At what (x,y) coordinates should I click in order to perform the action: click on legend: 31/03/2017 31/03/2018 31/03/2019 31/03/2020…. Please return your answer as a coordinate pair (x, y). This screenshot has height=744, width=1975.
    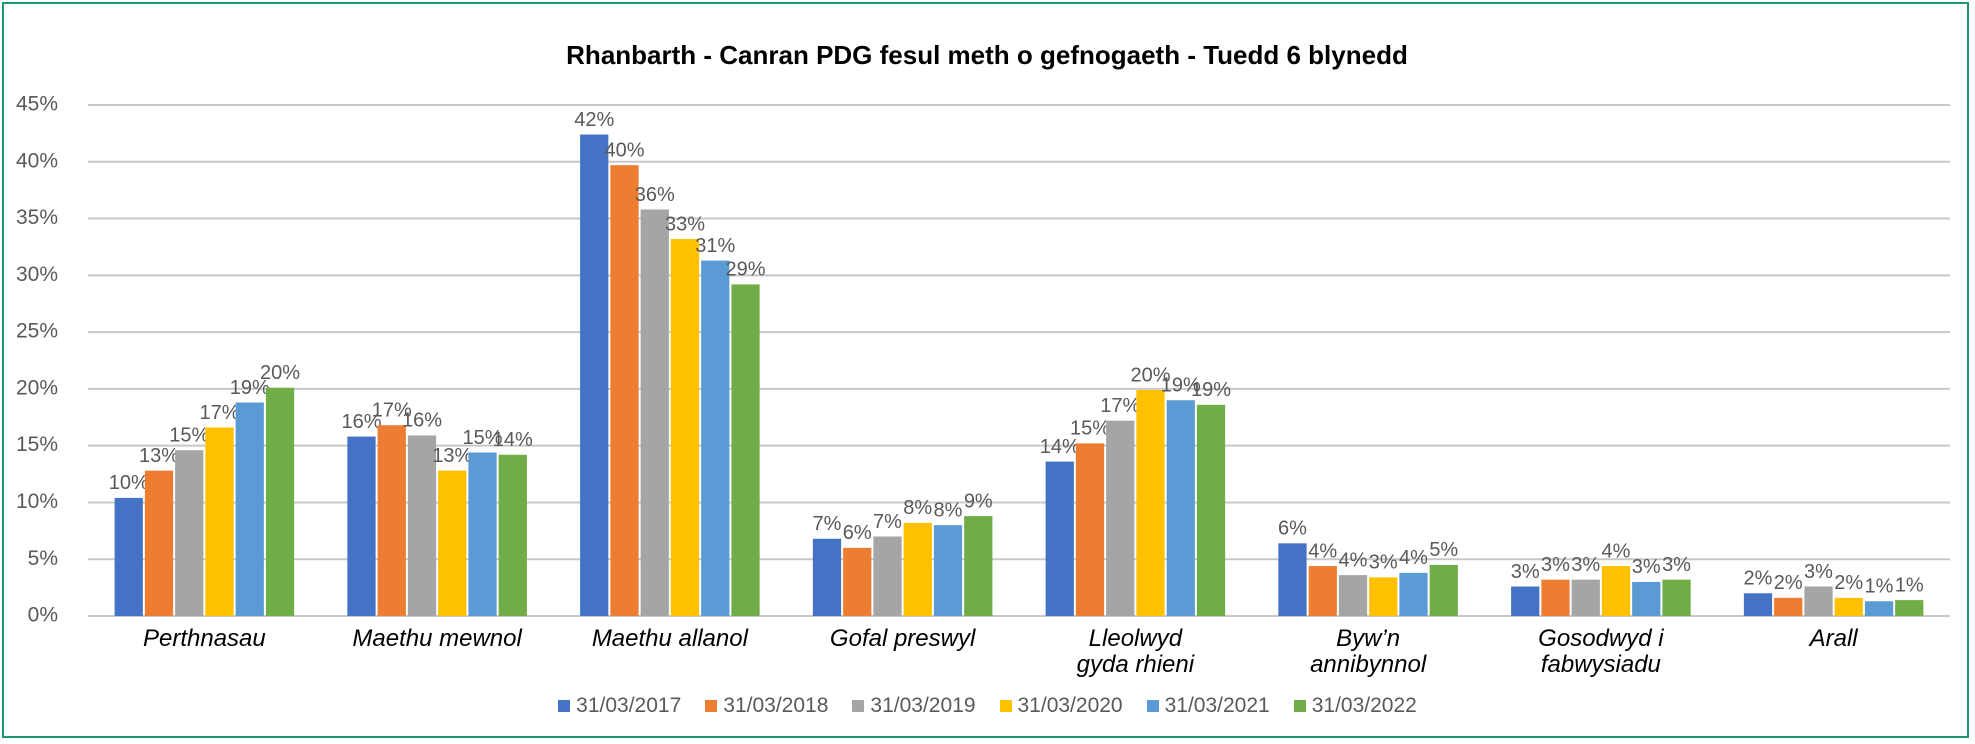
    Looking at the image, I should click on (987, 706).